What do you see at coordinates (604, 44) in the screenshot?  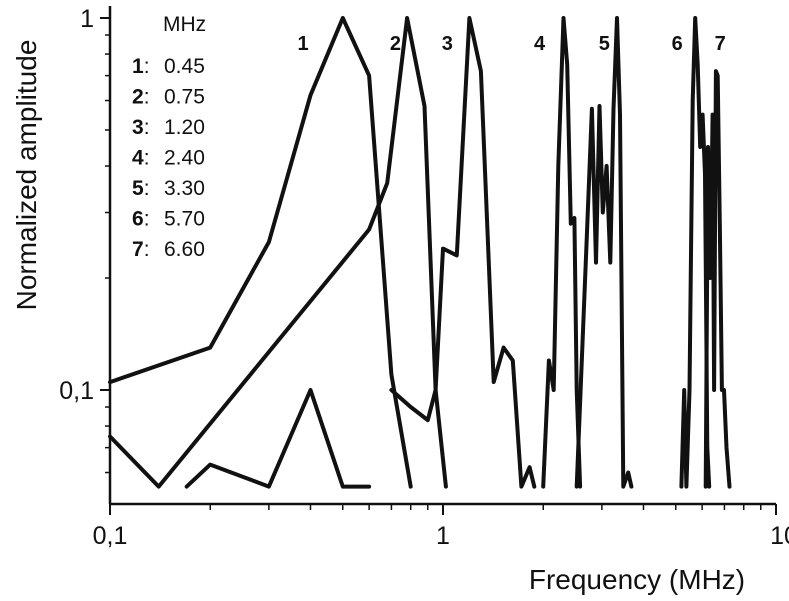 I see `series-5-label: 5` at bounding box center [604, 44].